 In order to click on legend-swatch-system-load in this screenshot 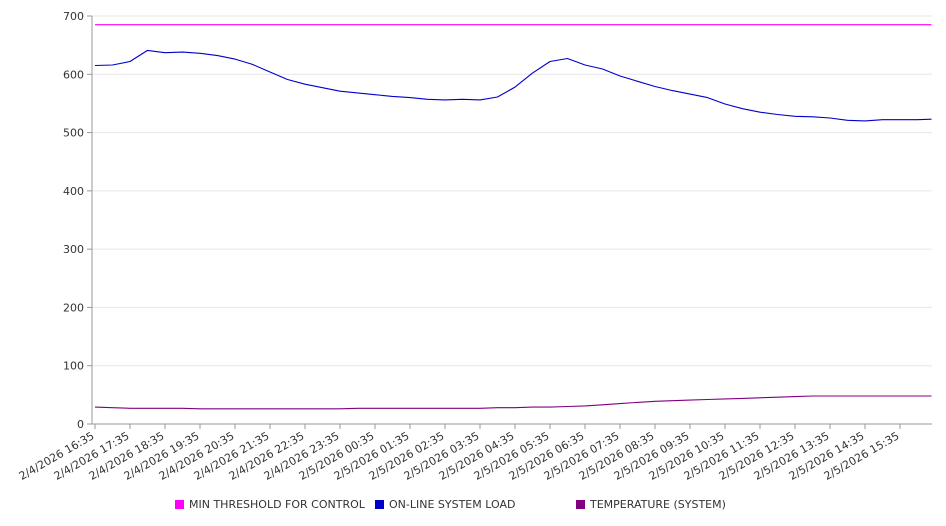, I will do `click(379, 504)`.